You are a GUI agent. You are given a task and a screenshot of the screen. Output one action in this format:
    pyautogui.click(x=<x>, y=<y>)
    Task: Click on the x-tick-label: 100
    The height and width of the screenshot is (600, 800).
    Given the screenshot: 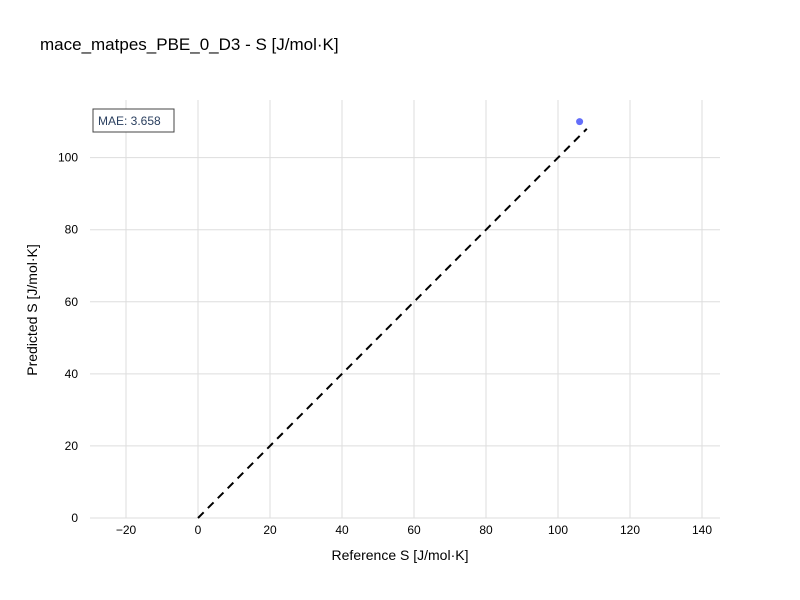 What is the action you would take?
    pyautogui.click(x=558, y=530)
    